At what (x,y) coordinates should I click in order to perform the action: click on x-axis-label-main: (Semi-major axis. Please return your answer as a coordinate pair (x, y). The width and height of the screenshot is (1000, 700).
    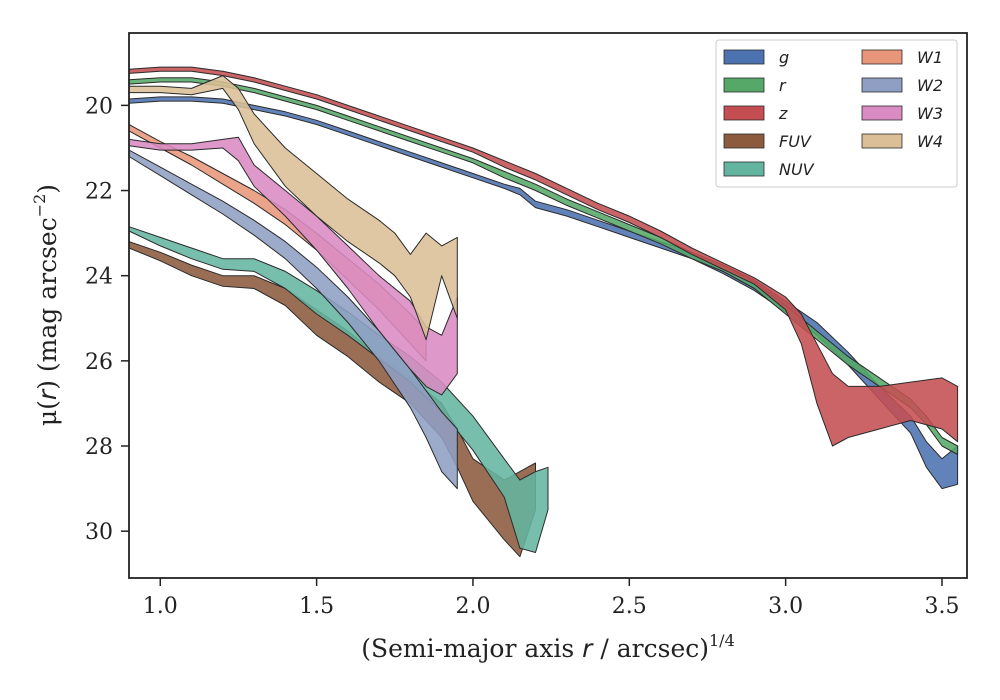
    Looking at the image, I should click on (471, 648).